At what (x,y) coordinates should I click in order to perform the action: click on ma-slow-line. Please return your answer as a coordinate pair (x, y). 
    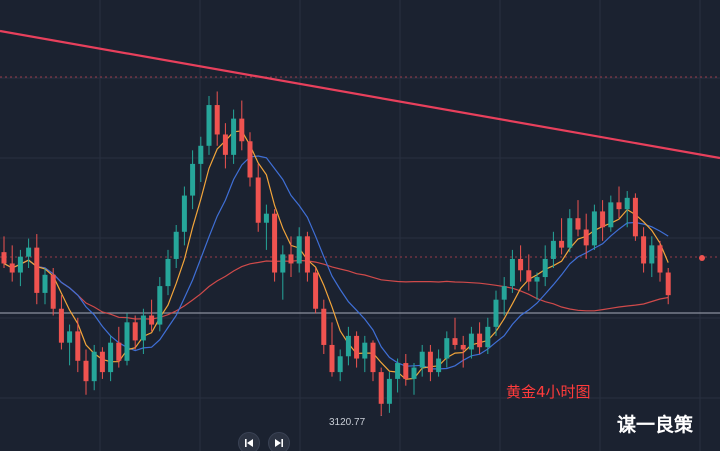
    Looking at the image, I should click on (336, 289).